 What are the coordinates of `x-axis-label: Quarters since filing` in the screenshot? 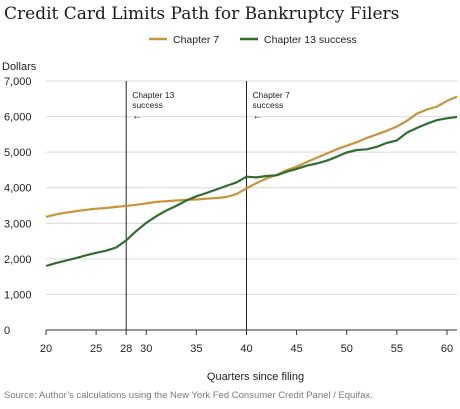 It's located at (255, 377).